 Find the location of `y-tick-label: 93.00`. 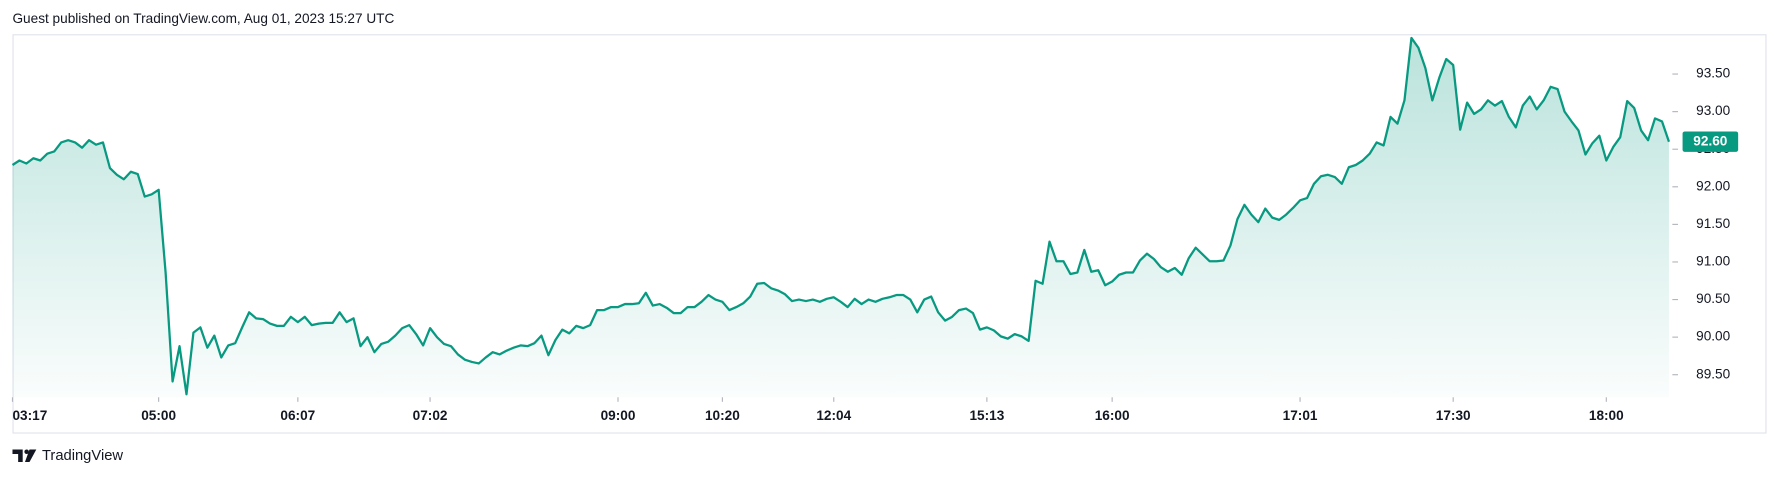

y-tick-label: 93.00 is located at coordinates (1713, 110).